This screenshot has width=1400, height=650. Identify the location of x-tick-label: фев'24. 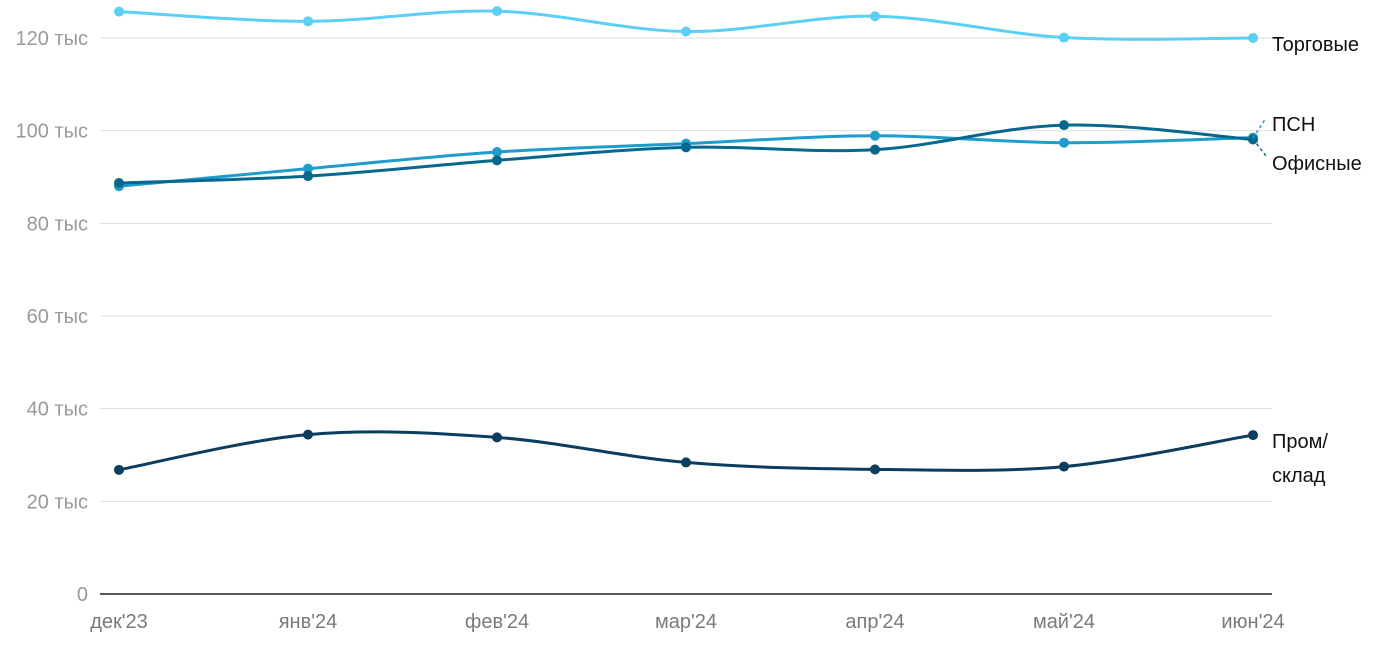
(497, 622).